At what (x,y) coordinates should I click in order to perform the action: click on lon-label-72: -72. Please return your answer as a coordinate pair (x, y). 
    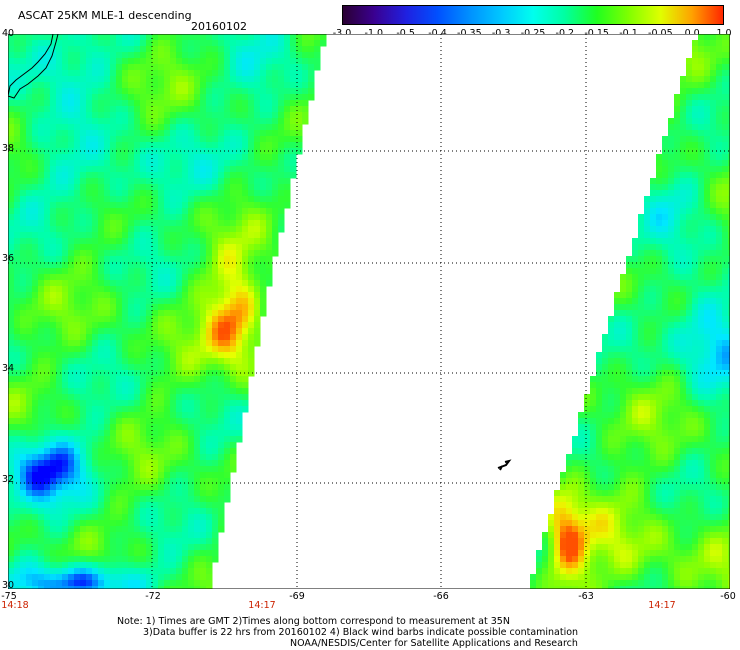
    Looking at the image, I should click on (153, 596).